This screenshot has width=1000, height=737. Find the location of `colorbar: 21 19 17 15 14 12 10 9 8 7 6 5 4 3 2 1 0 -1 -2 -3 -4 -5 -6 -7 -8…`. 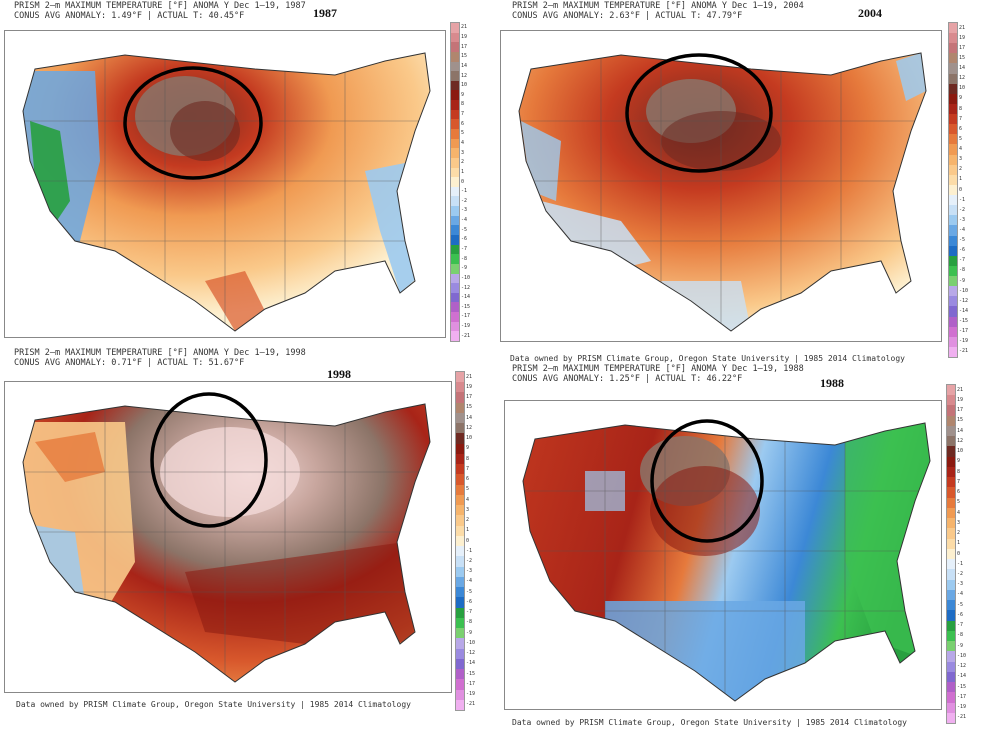

colorbar: 21 19 17 15 14 12 10 9 8 7 6 5 4 3 2 1 0 -1 -2 -3 -4 -5 -6 -7 -8… is located at coordinates (460, 182).